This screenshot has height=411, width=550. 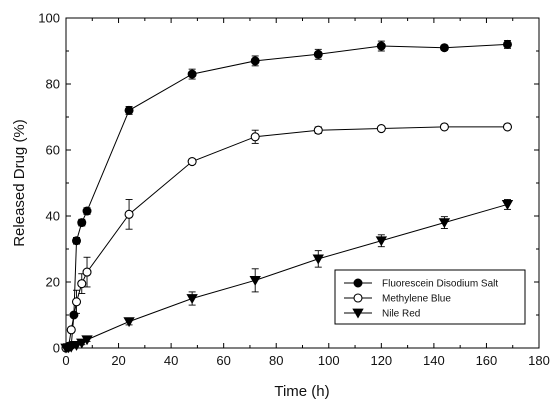 What do you see at coordinates (223, 360) in the screenshot?
I see `x-tick-label: 60` at bounding box center [223, 360].